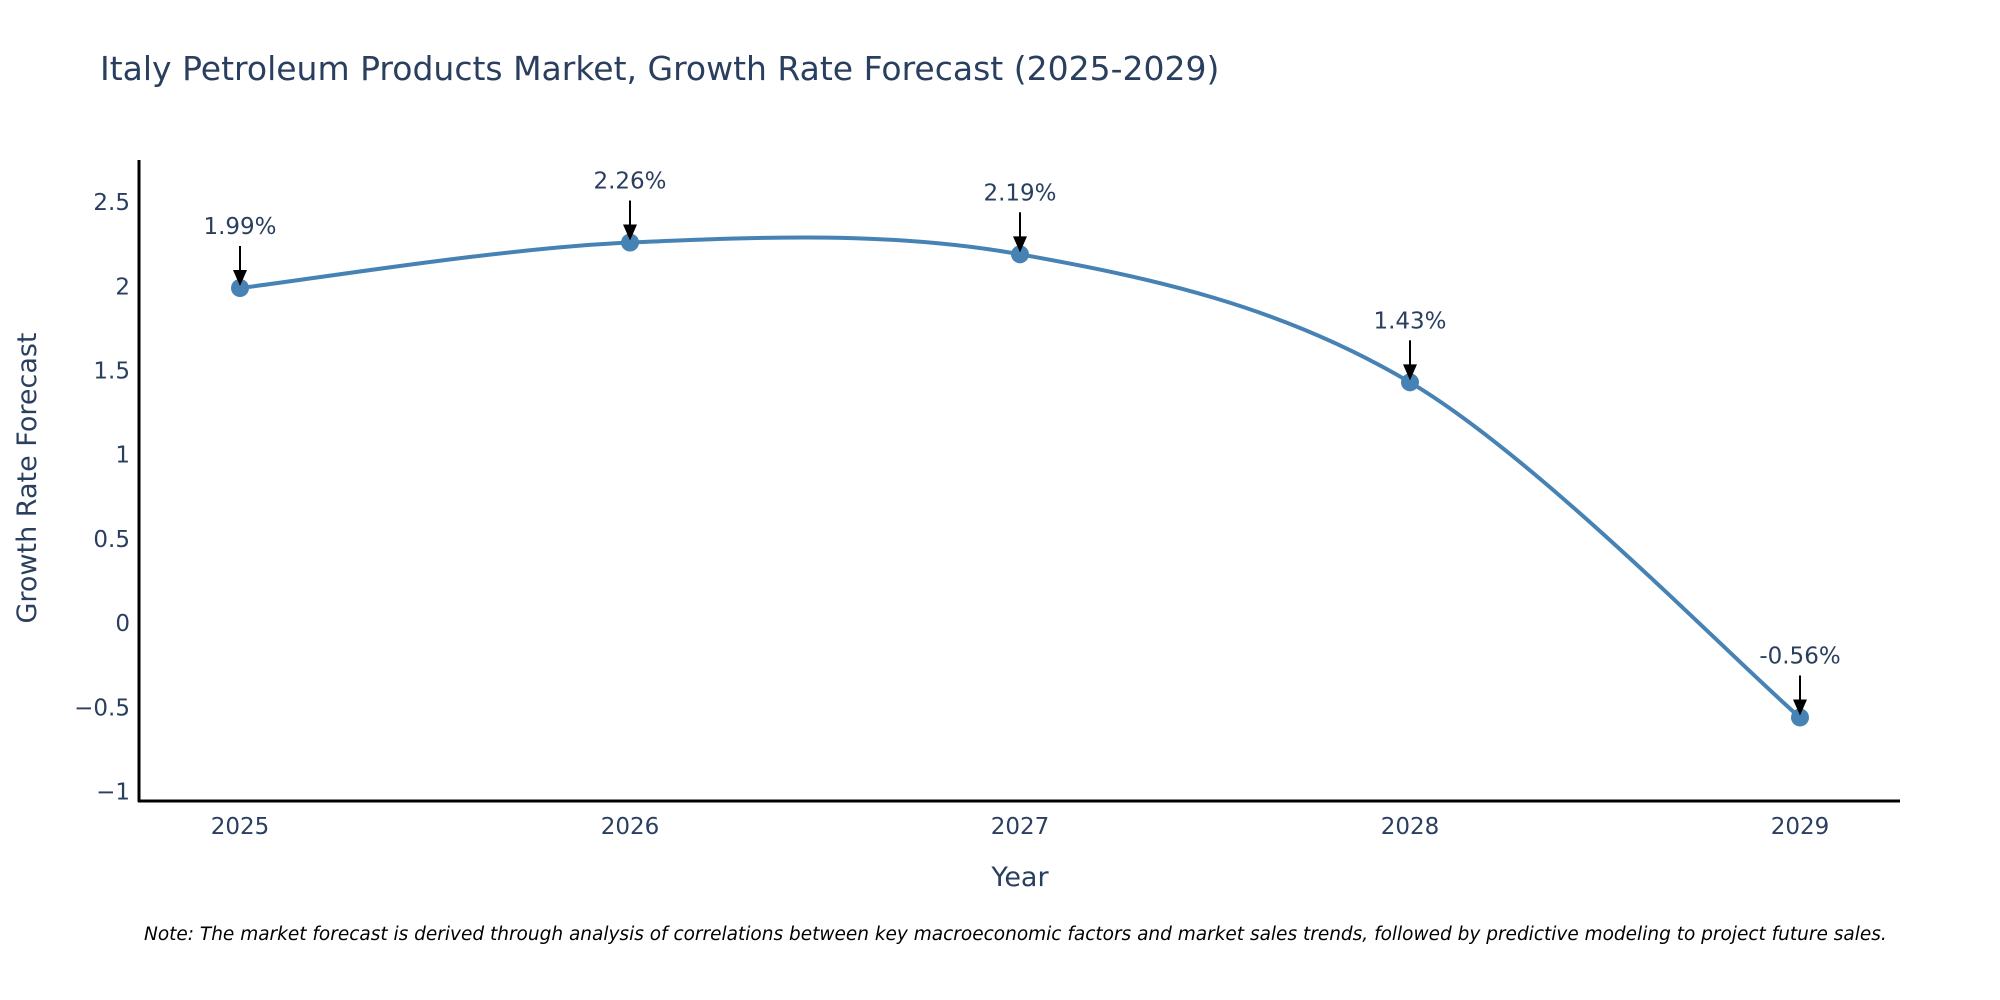 Image resolution: width=2000 pixels, height=1000 pixels. Describe the element at coordinates (122, 456) in the screenshot. I see `y-tick-label: 1` at that location.